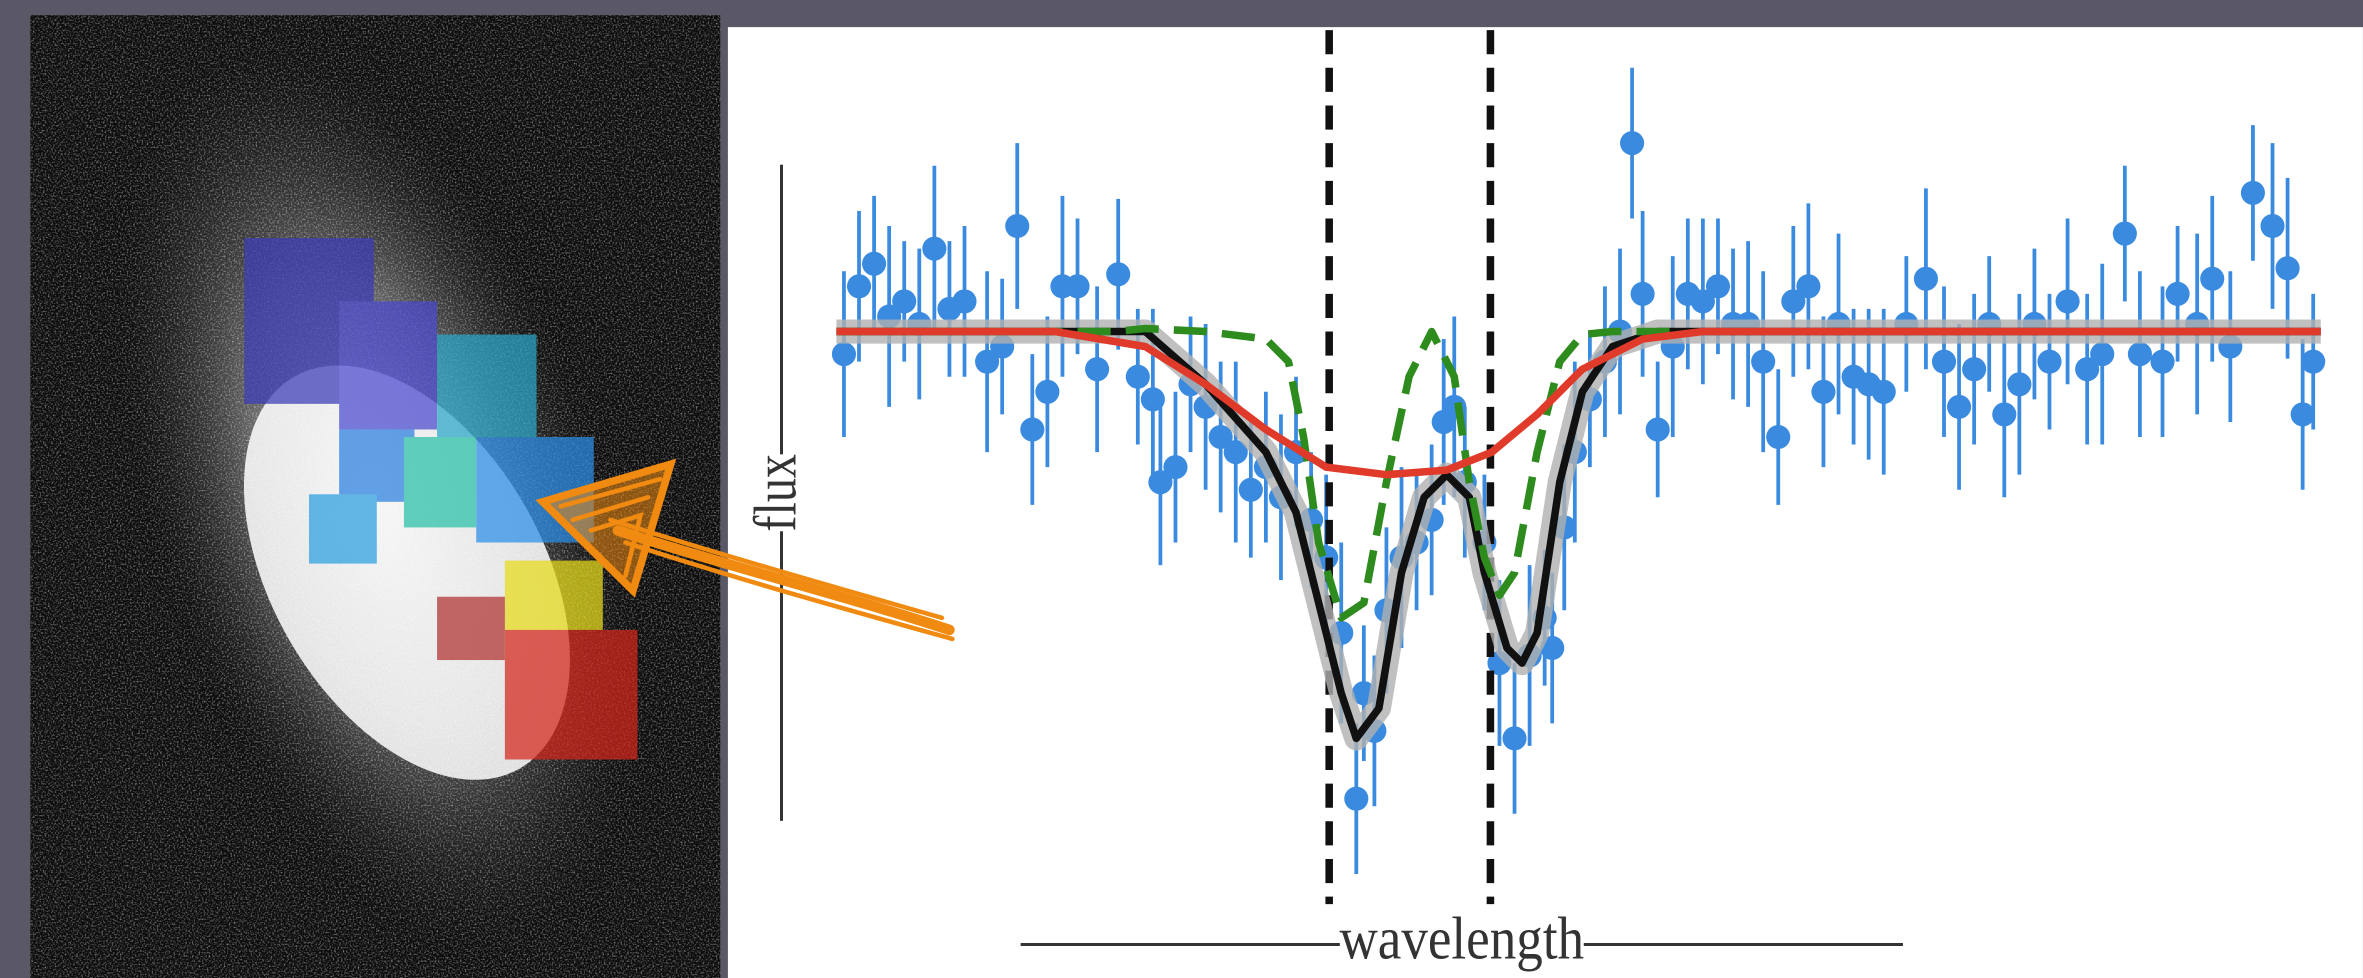 The height and width of the screenshot is (978, 2363). I want to click on arrow, so click(745, 550).